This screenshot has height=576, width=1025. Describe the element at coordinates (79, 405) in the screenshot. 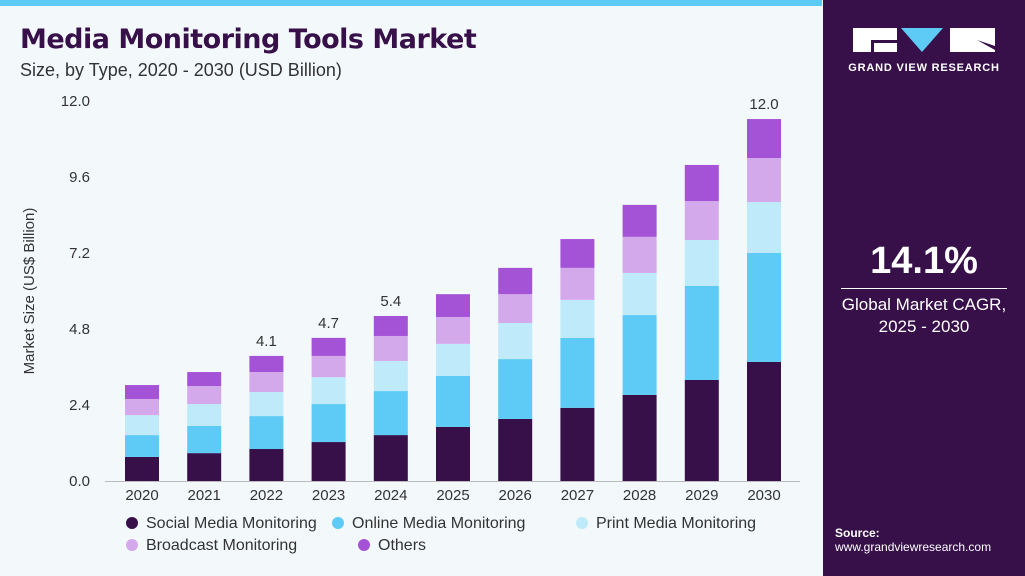

I see `y-tick-label: 2.4` at that location.